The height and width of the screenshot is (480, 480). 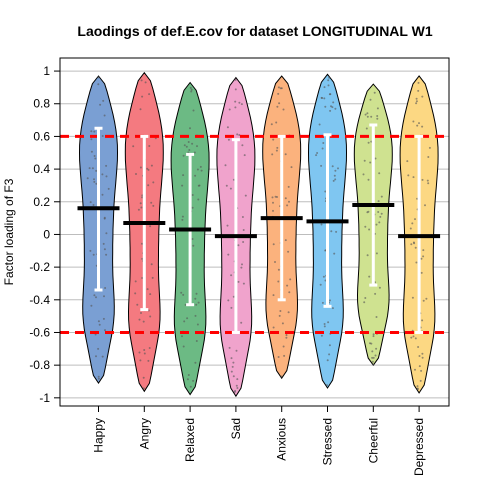 What do you see at coordinates (39, 267) in the screenshot?
I see `y-tick-label: -0.2` at bounding box center [39, 267].